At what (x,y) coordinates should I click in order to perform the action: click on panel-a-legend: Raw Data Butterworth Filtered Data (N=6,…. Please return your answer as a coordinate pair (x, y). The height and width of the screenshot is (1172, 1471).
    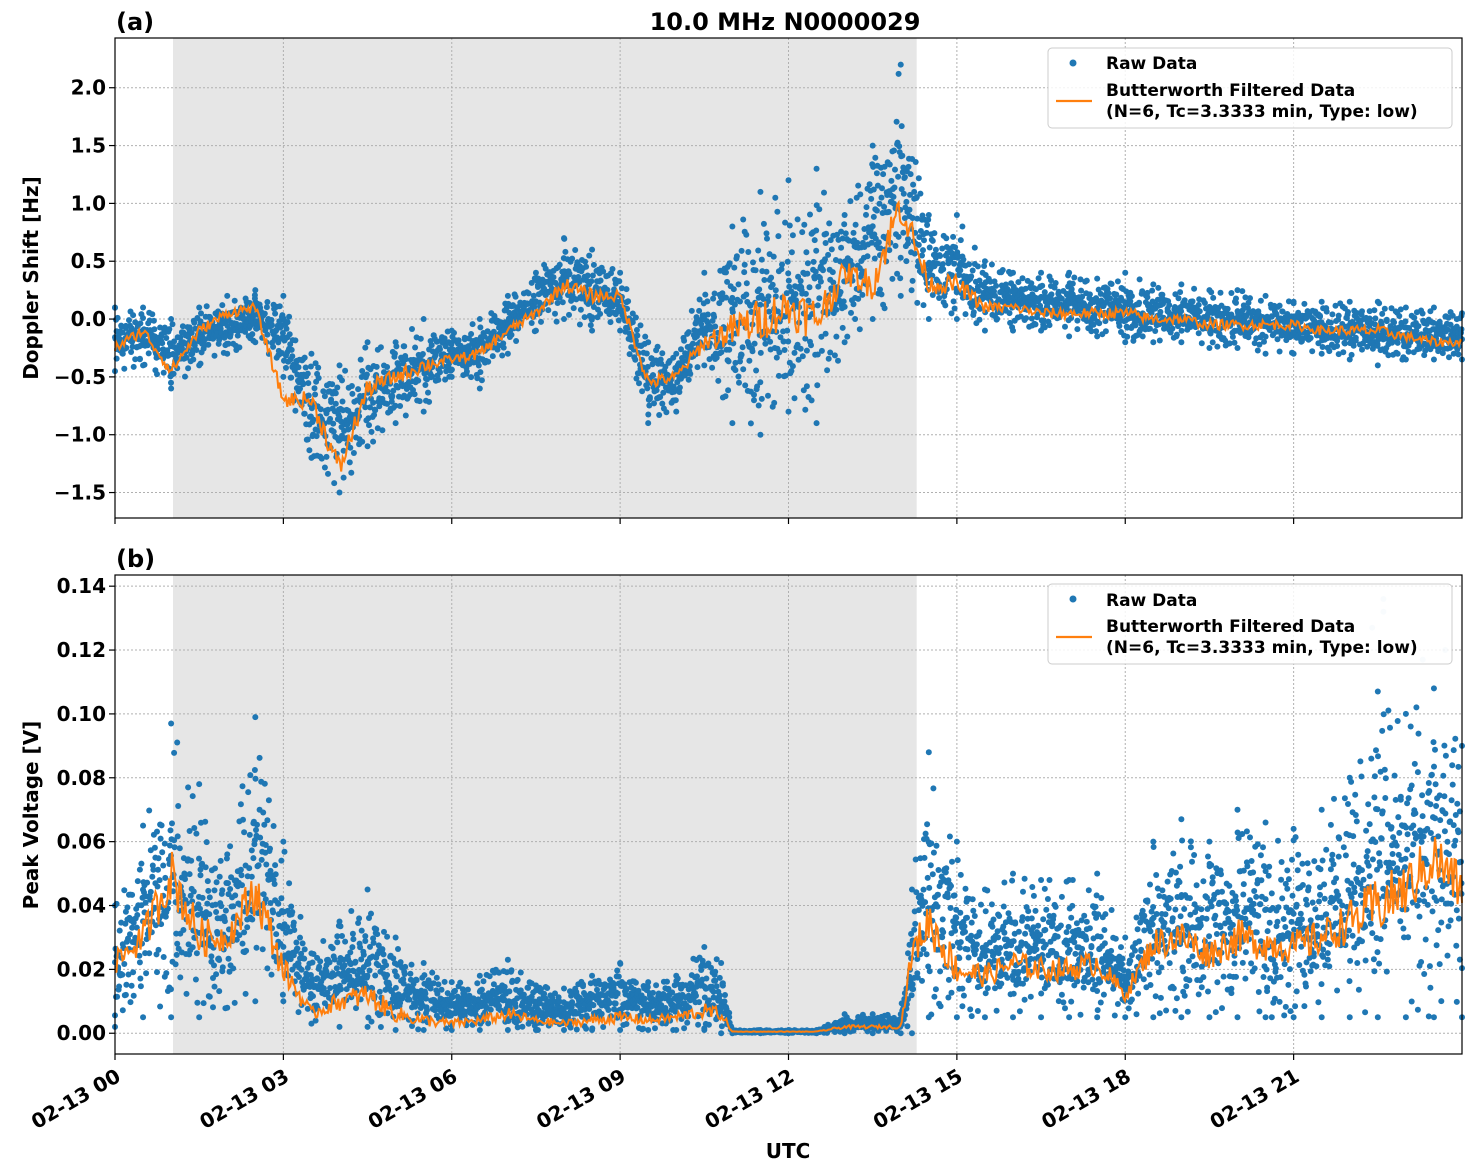
    Looking at the image, I should click on (1250, 88).